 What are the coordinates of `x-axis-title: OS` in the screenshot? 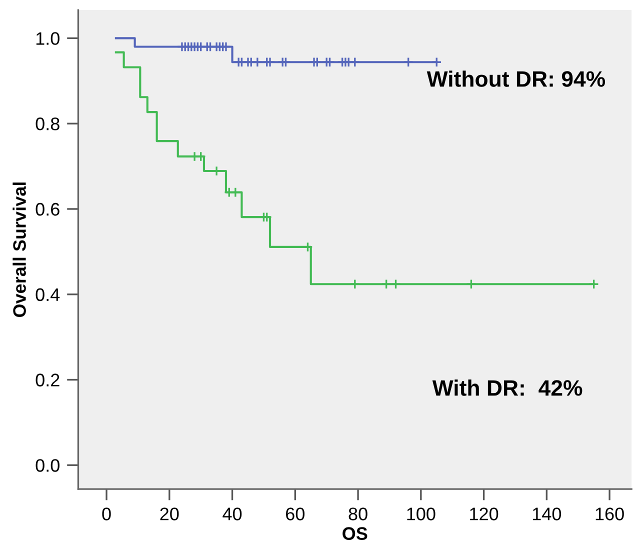 It's located at (355, 533).